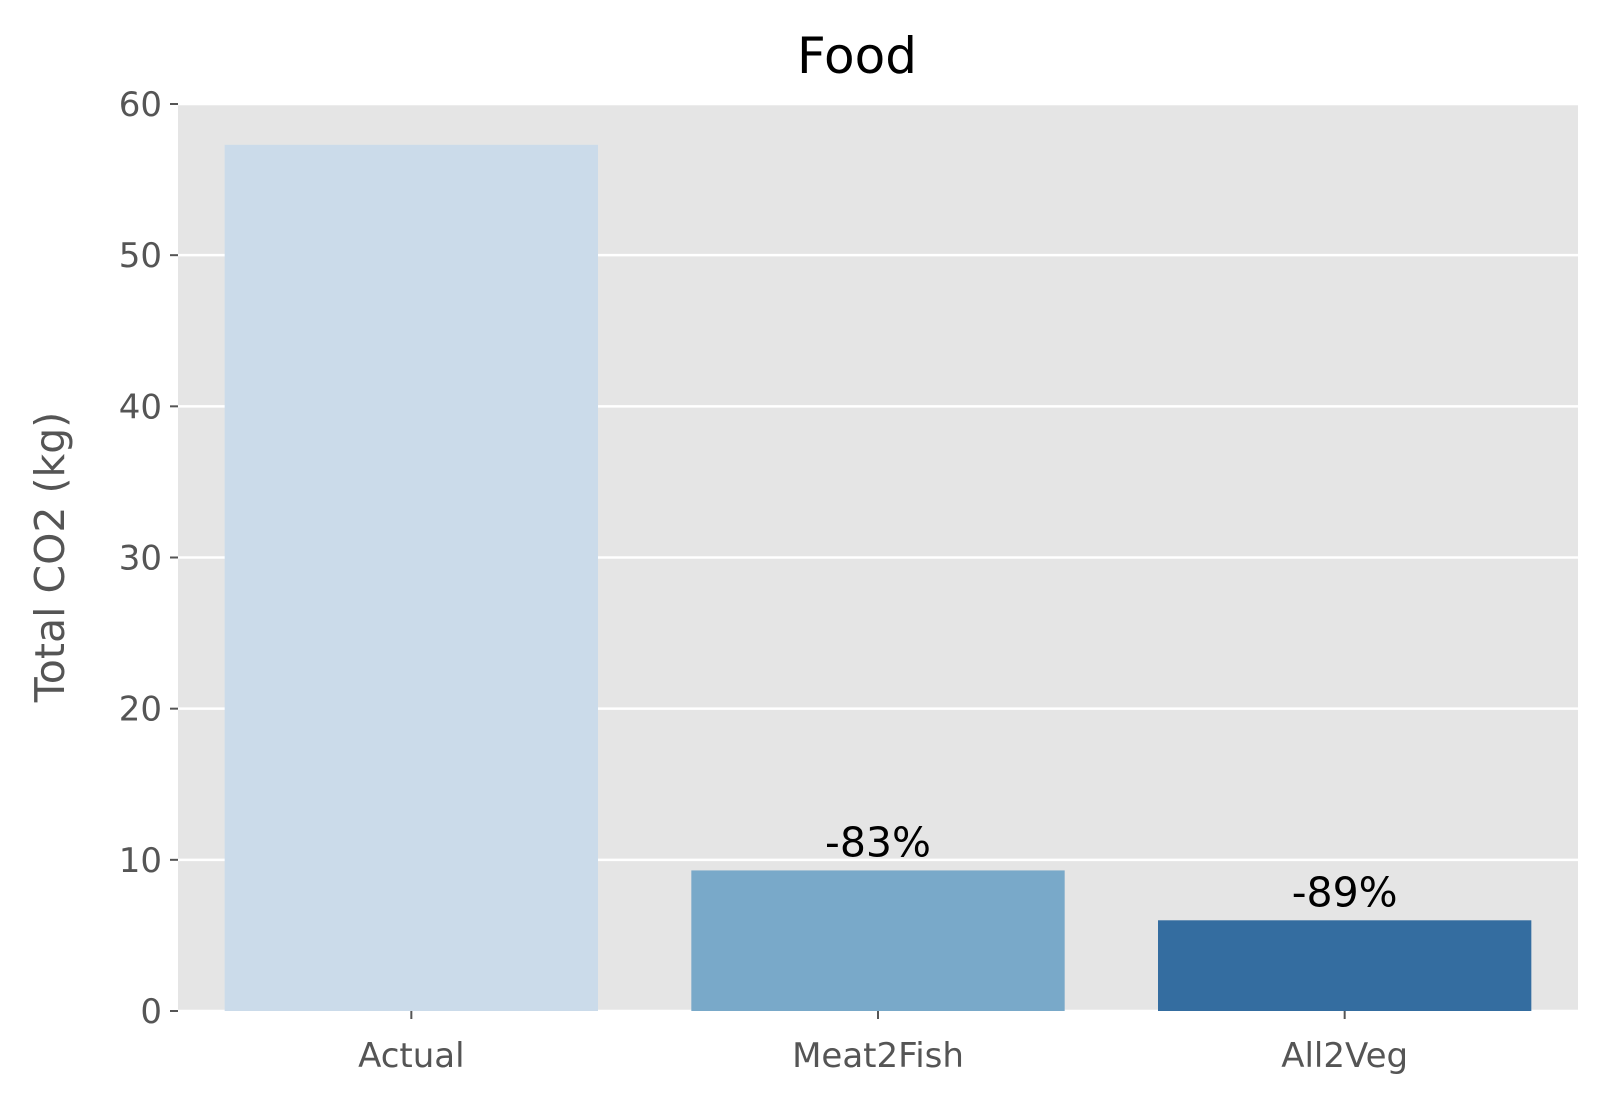 The image size is (1601, 1106). I want to click on y-tick-label: 0, so click(151, 1012).